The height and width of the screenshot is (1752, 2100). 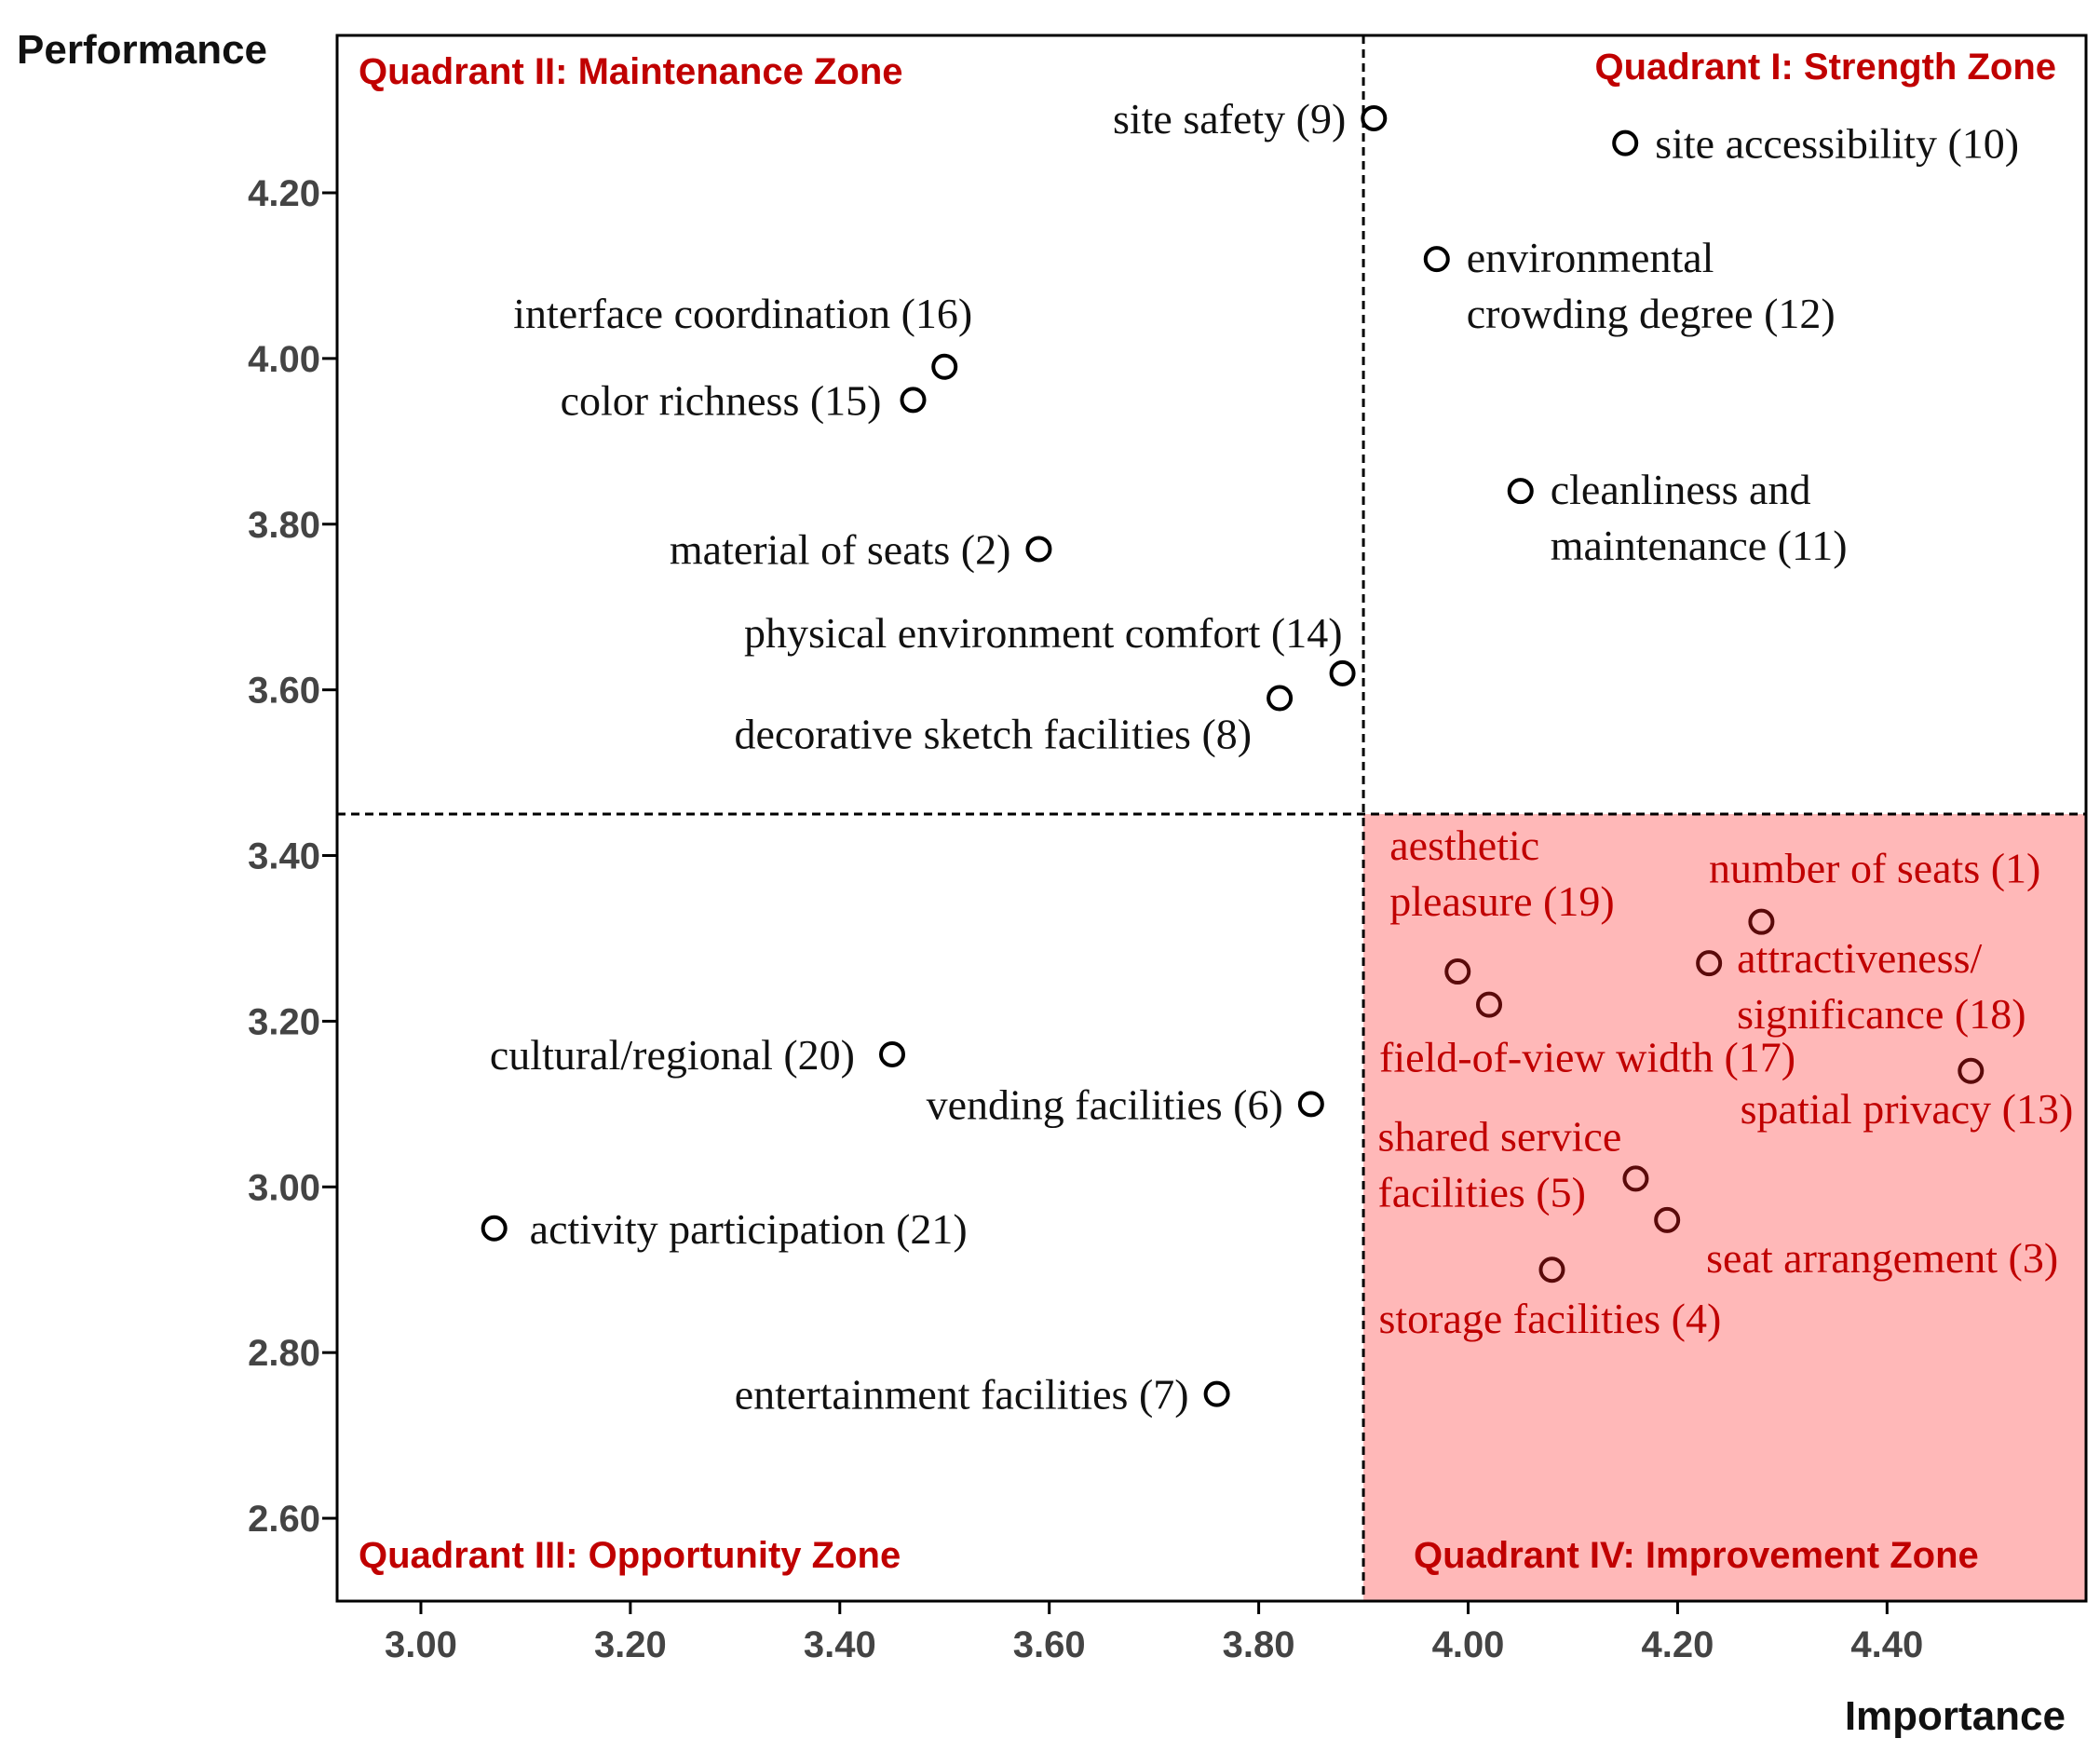 I want to click on y-tick-label: 3.40, so click(x=284, y=856).